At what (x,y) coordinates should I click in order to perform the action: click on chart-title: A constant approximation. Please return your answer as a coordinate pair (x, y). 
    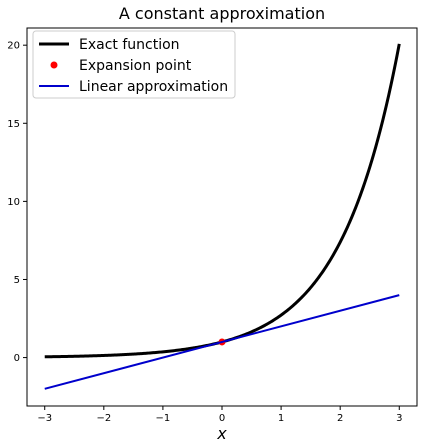
    Looking at the image, I should click on (222, 13).